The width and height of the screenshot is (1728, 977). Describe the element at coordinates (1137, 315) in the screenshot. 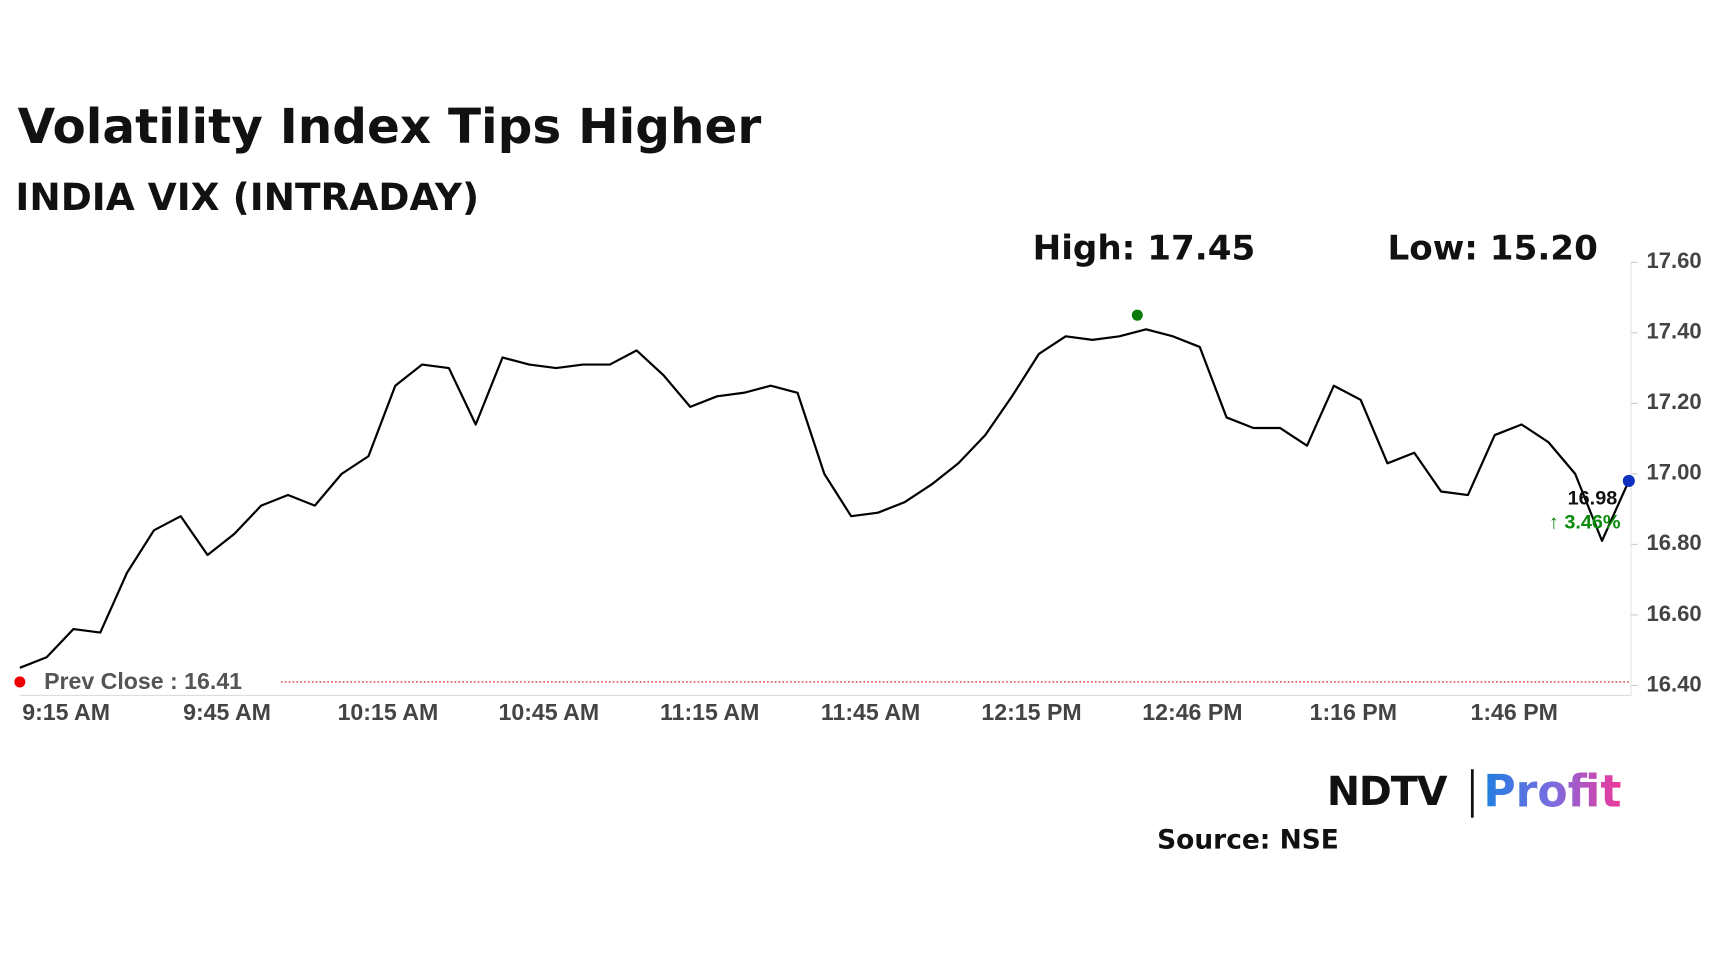

I see `high-dot` at that location.